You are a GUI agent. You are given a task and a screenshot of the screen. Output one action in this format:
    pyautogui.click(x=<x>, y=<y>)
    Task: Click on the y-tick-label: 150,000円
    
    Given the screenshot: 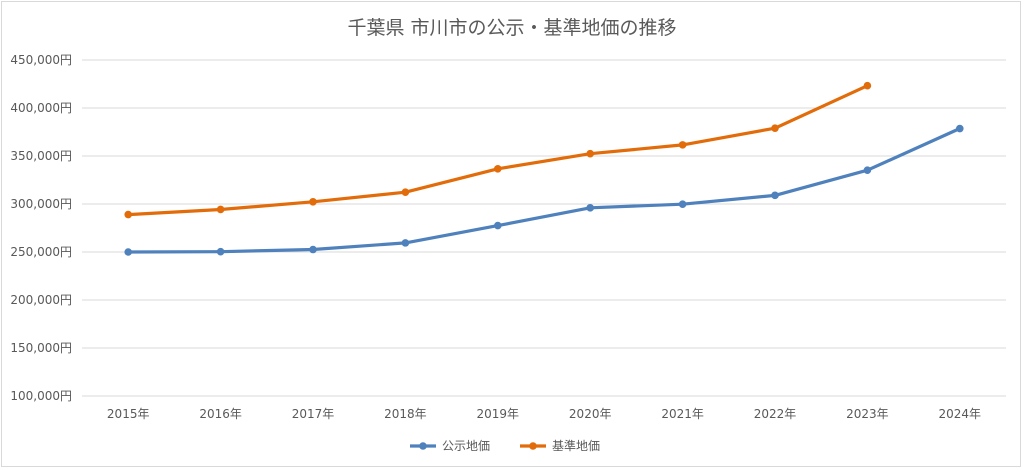 What is the action you would take?
    pyautogui.click(x=41, y=348)
    